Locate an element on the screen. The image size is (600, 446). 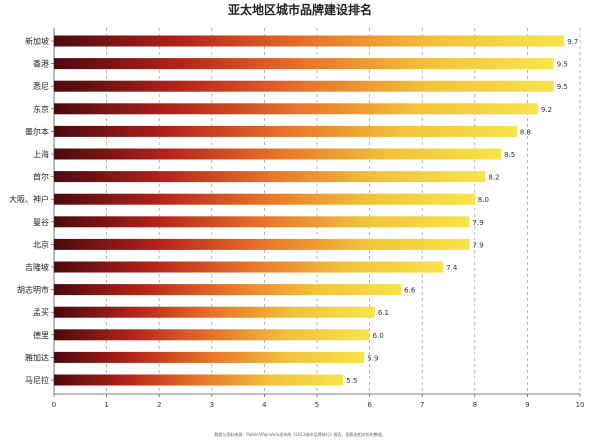
value-label: 8.5 is located at coordinates (509, 155).